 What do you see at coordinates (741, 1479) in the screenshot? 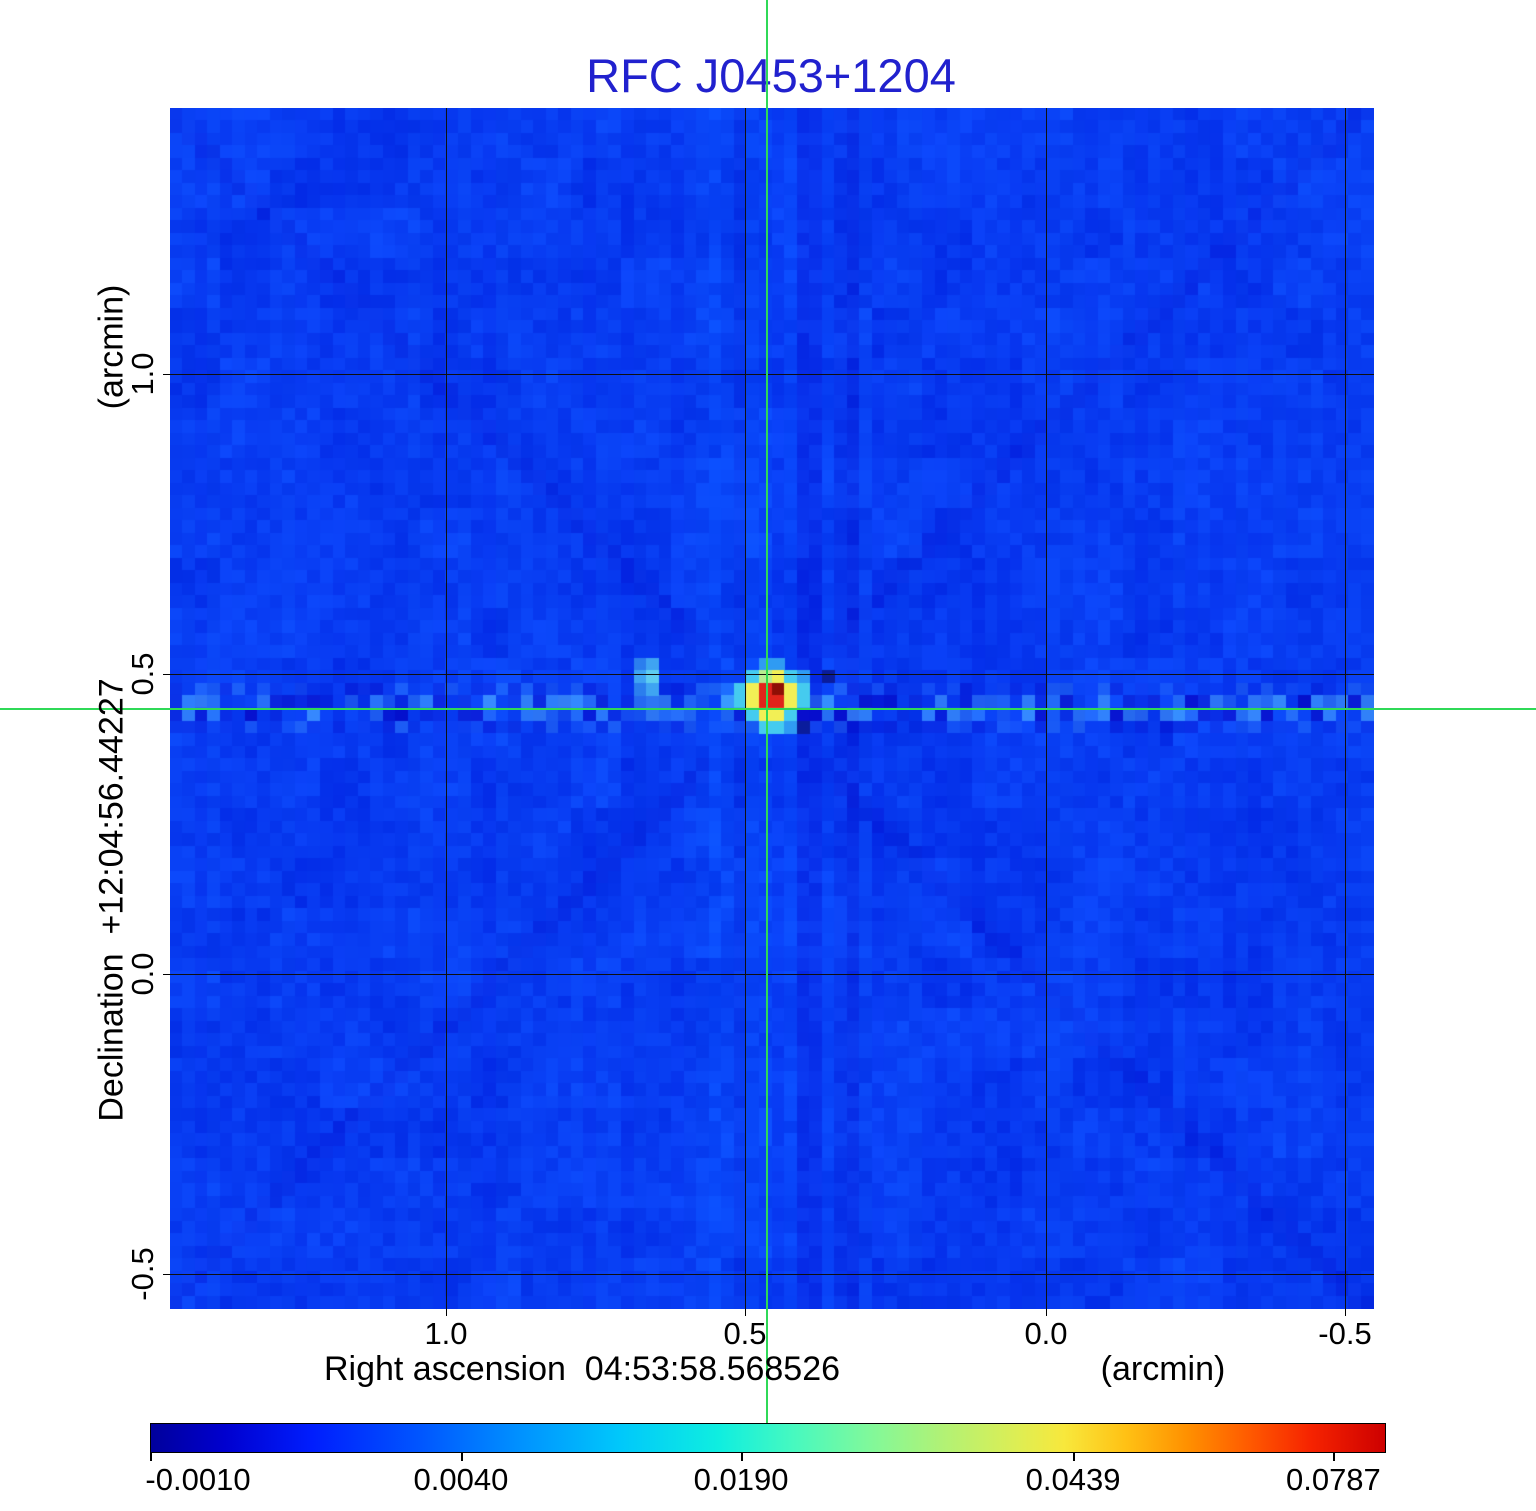
I see `colorbar-label-0.0190: 0.0190` at bounding box center [741, 1479].